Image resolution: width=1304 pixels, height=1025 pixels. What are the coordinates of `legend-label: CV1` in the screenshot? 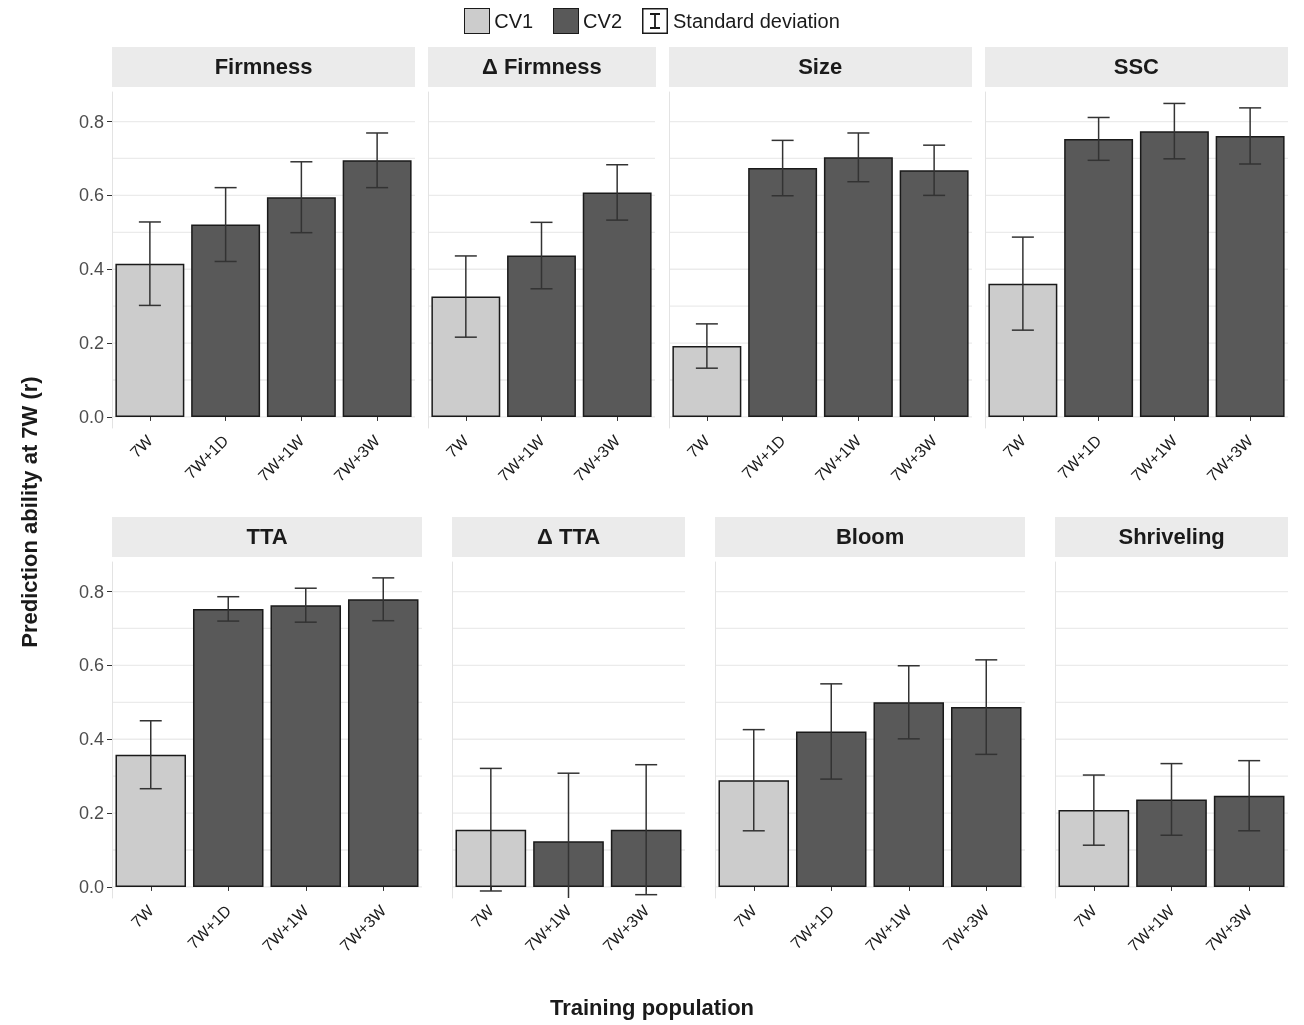 It's located at (514, 21).